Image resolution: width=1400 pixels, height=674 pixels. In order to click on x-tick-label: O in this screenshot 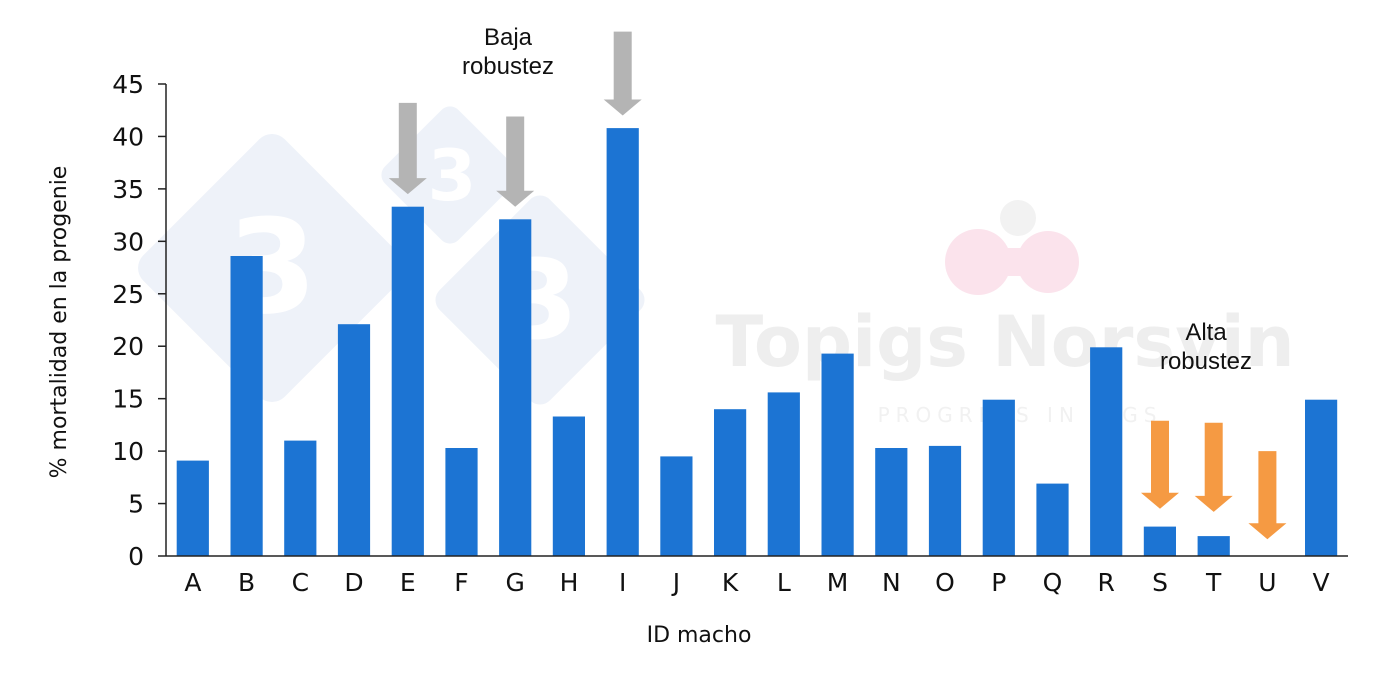, I will do `click(945, 582)`.